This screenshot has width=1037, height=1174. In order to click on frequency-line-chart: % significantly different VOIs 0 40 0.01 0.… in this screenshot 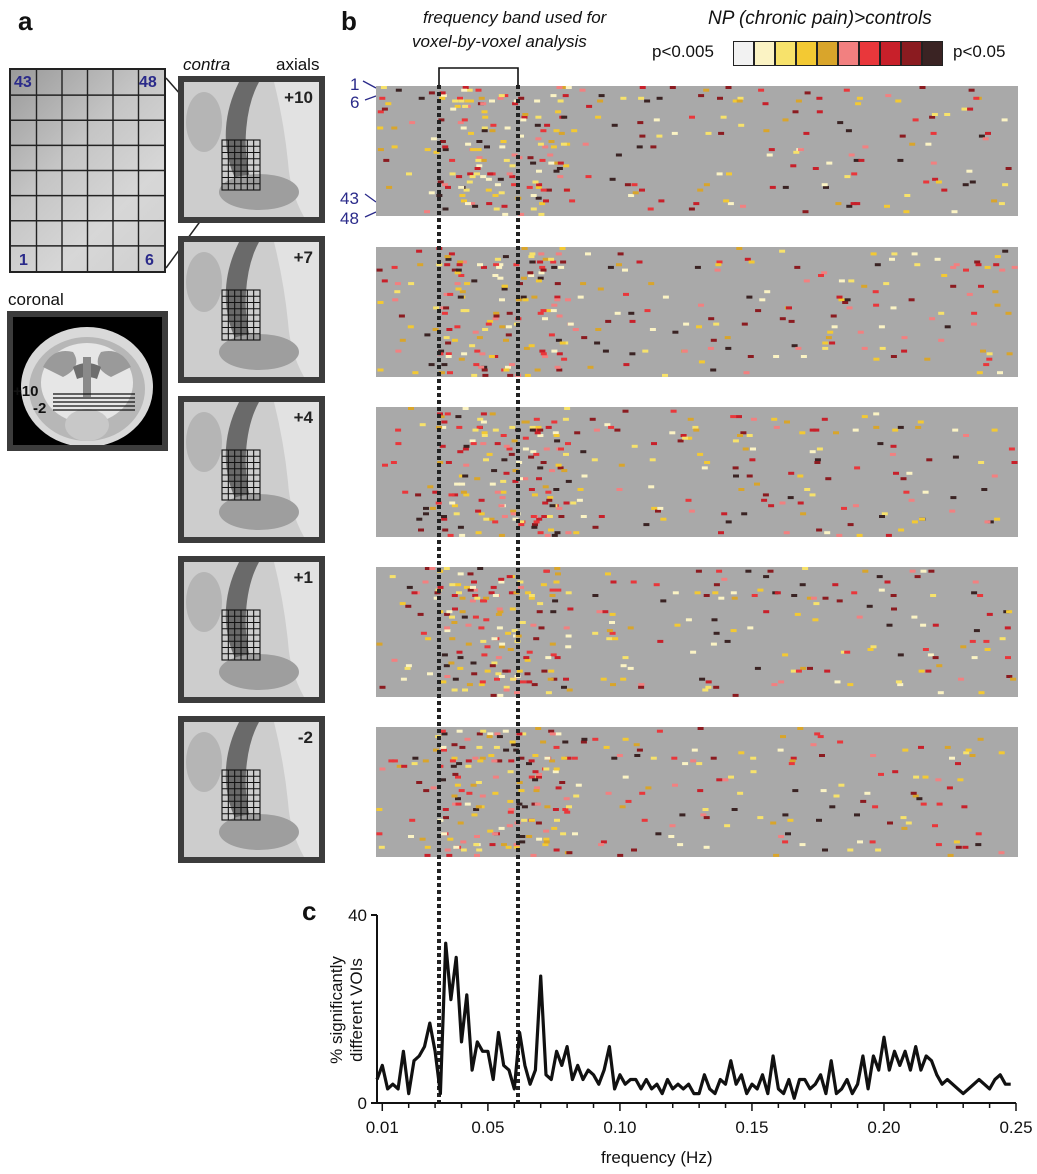, I will do `click(680, 1021)`.